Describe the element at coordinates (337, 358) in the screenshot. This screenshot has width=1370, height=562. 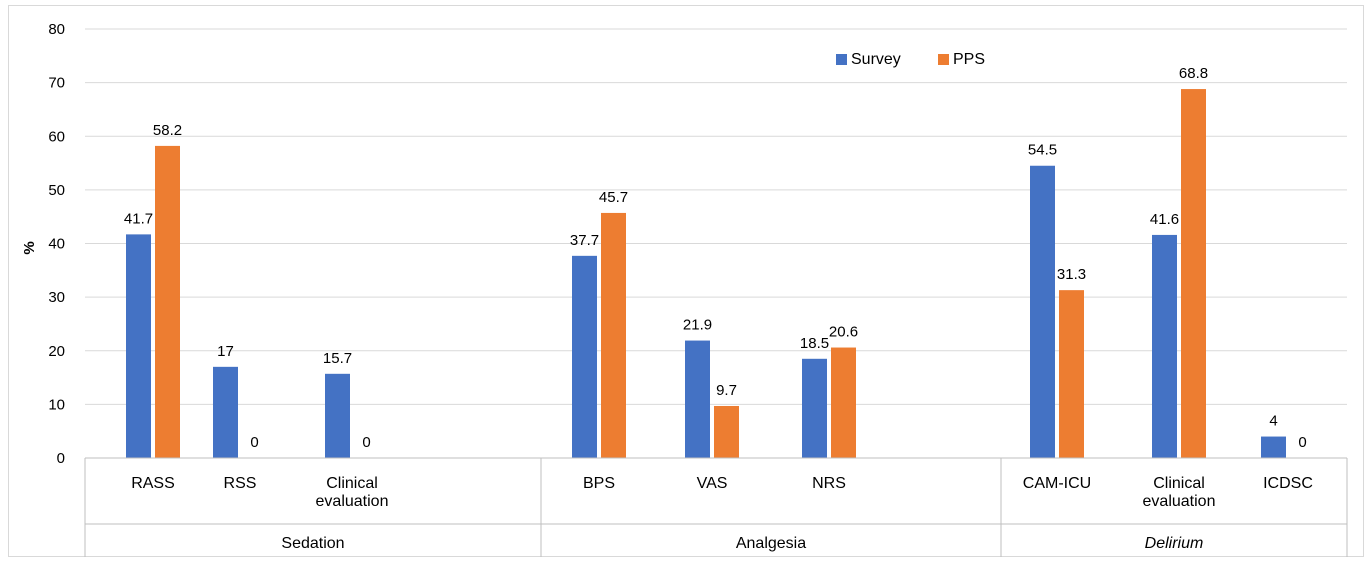
I see `data-label: 15.7` at that location.